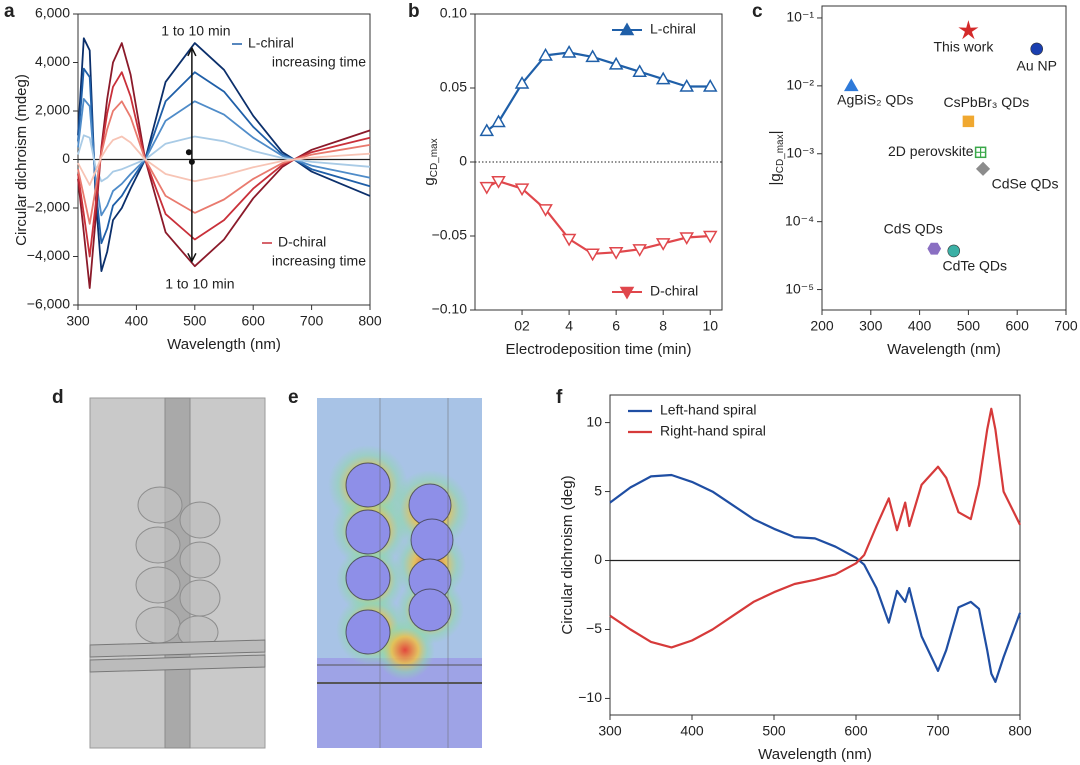 This screenshot has width=1080, height=765. What do you see at coordinates (9, 11) in the screenshot?
I see `panel-label: a` at bounding box center [9, 11].